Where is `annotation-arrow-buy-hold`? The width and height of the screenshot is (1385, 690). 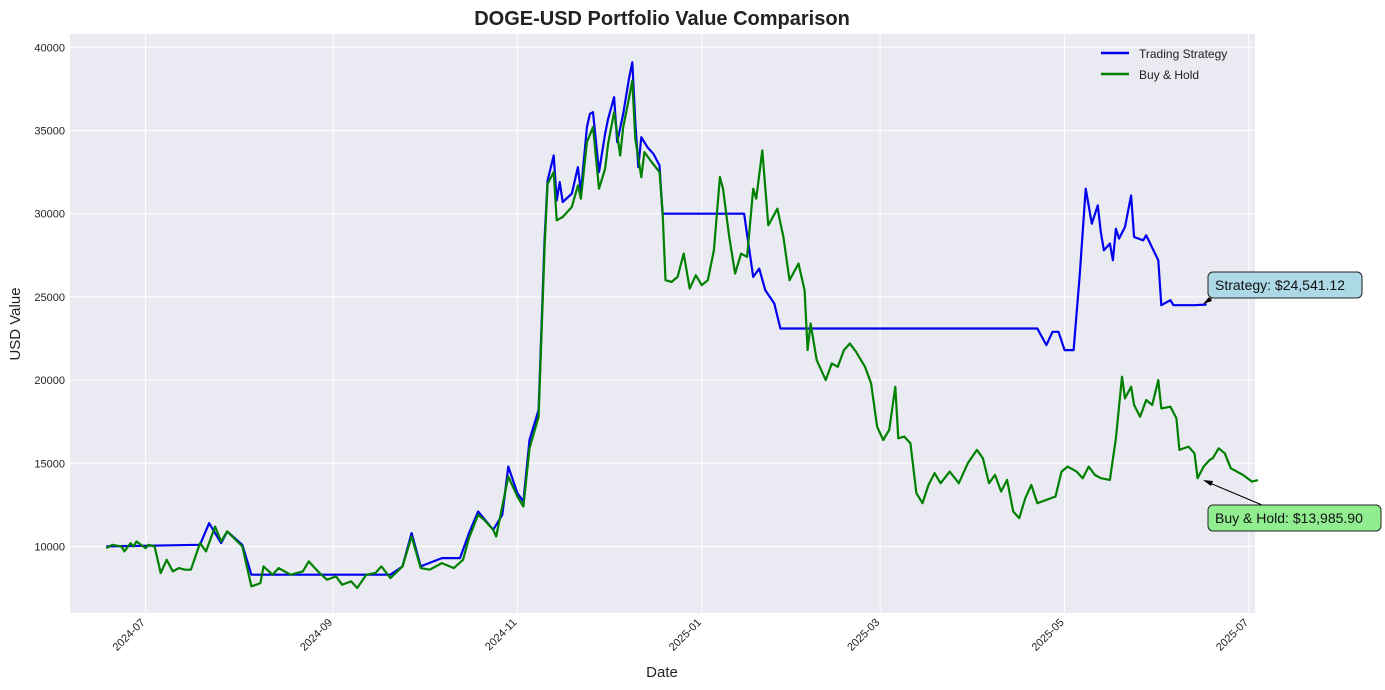
annotation-arrow-buy-hold is located at coordinates (1233, 493).